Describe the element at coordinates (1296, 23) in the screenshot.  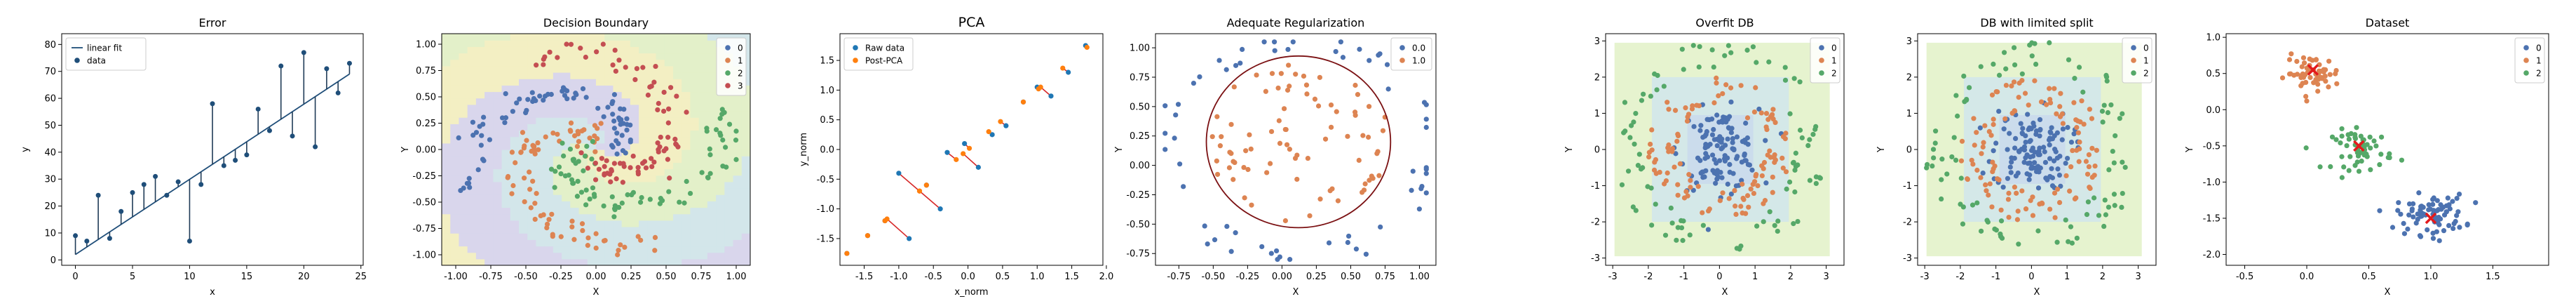
I see `chart-title: Adequate Regularization` at that location.